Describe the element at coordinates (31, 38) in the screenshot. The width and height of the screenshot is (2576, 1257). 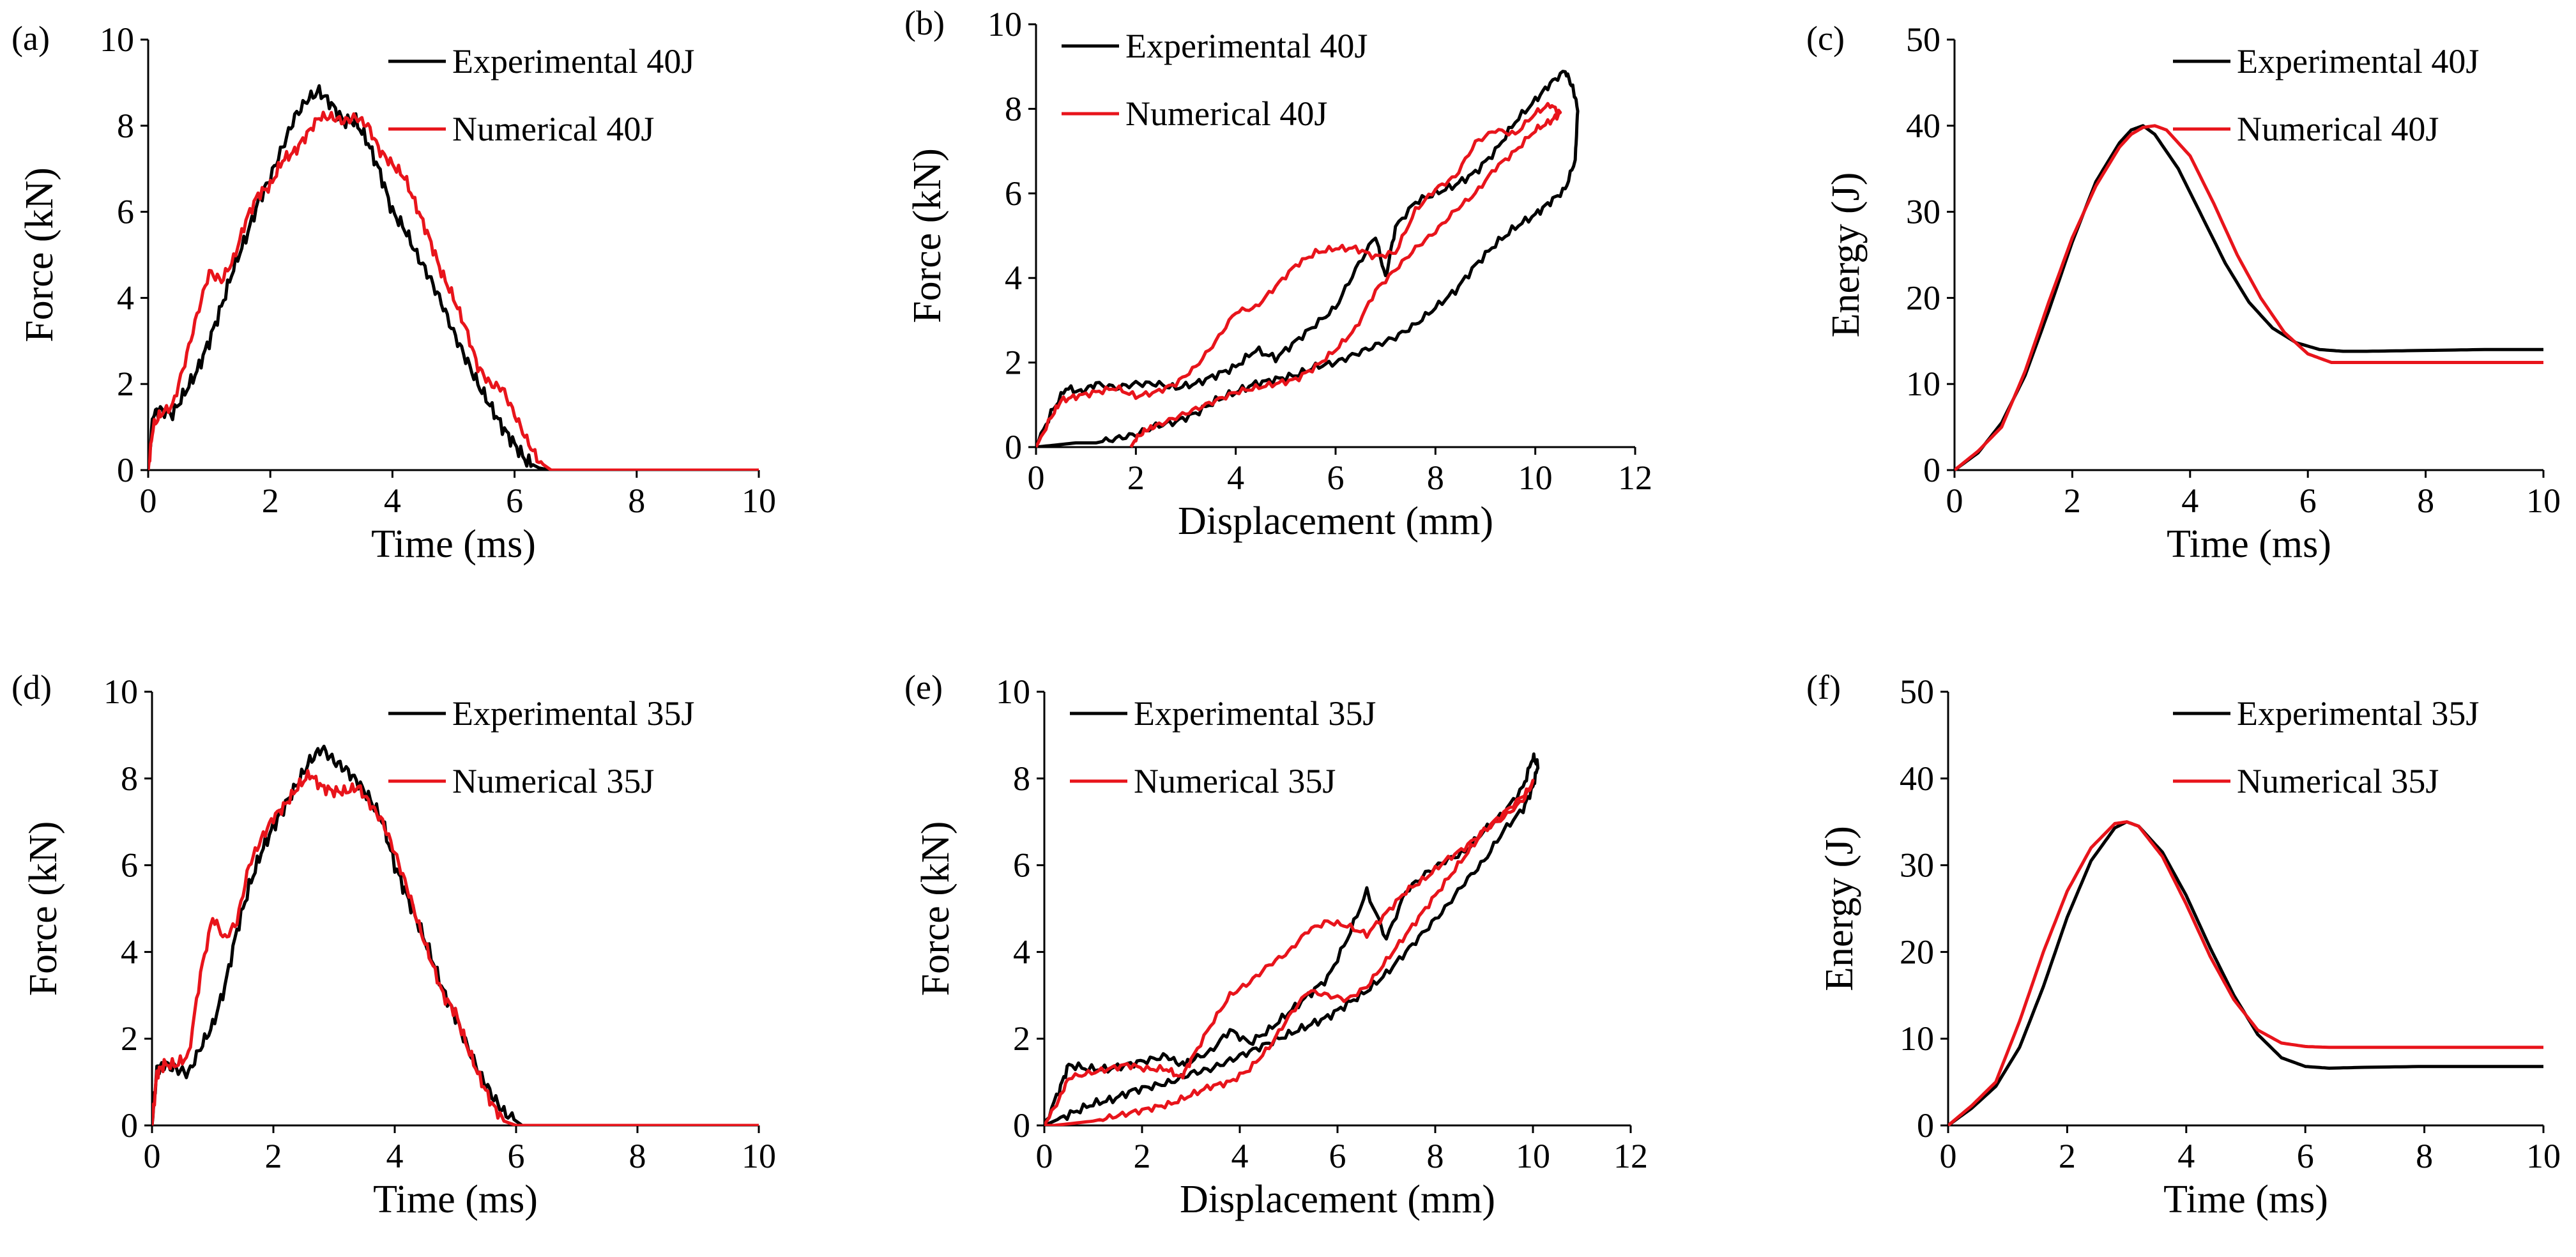
I see `panel-label: (a)` at that location.